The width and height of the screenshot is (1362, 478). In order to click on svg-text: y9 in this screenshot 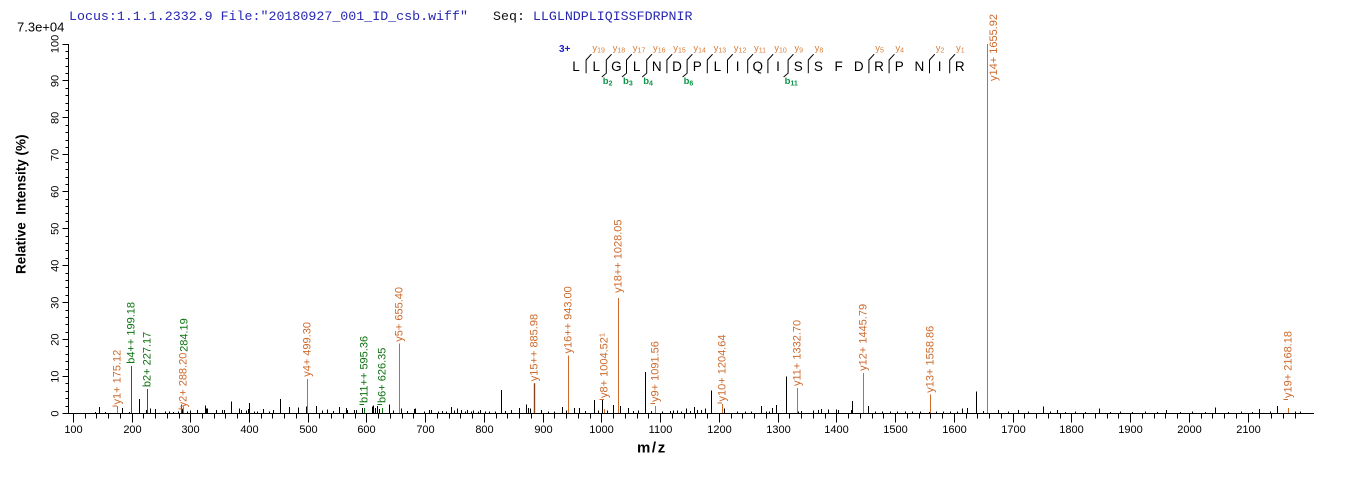, I will do `click(798, 49)`.